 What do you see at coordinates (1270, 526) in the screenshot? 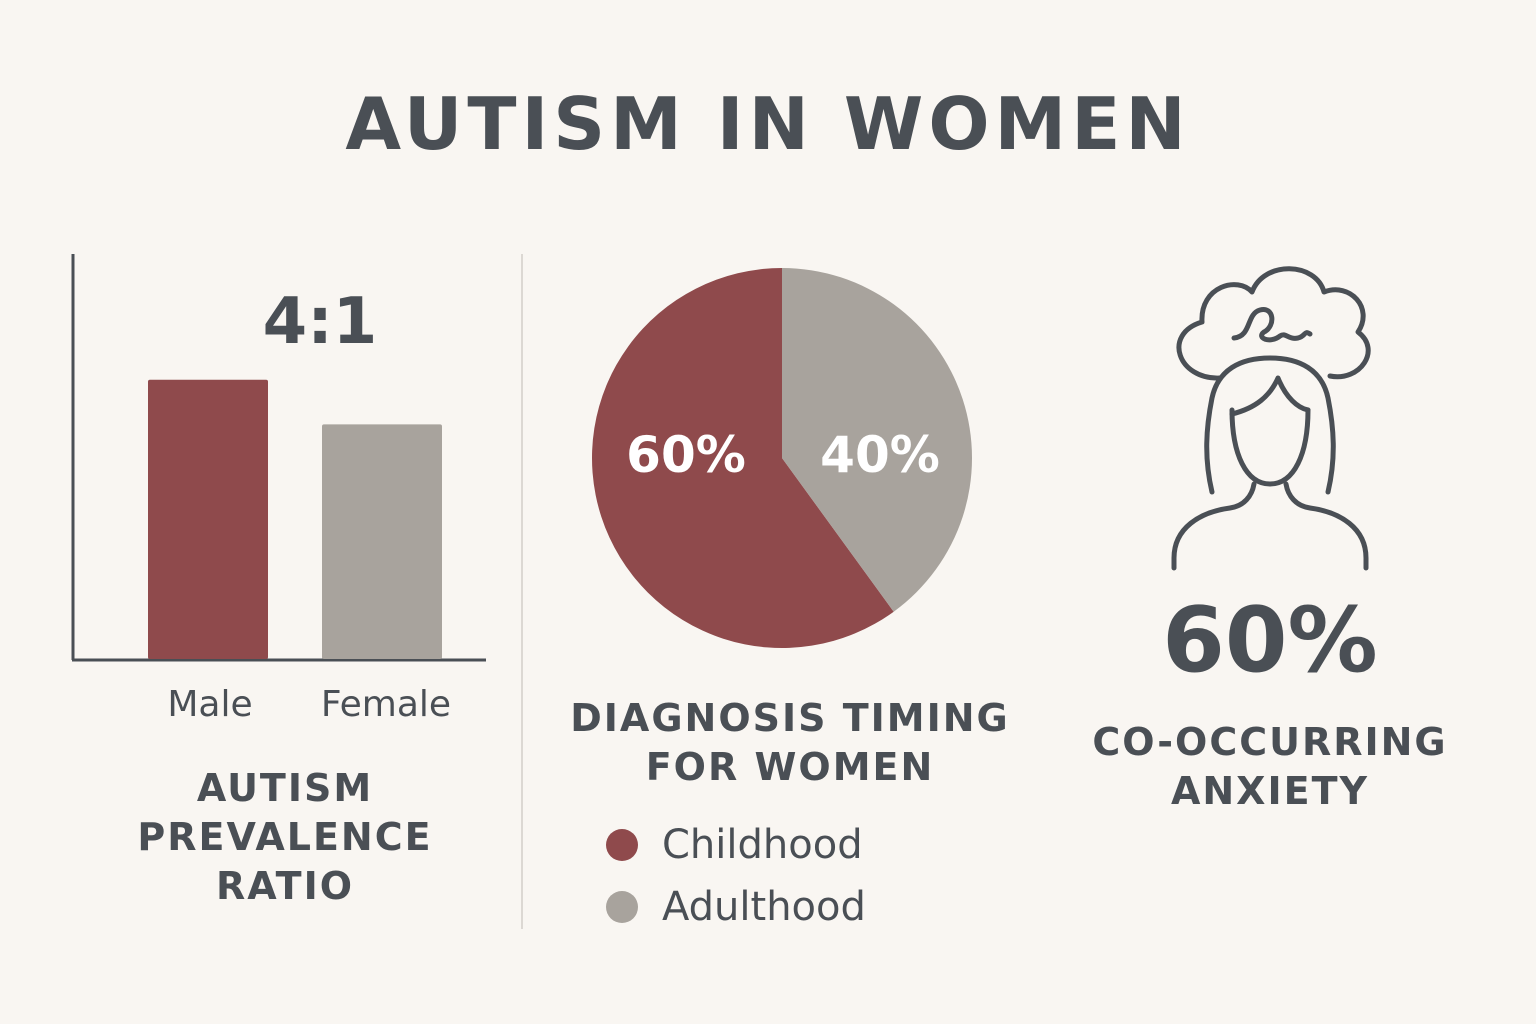
I see `shoulders-outline` at bounding box center [1270, 526].